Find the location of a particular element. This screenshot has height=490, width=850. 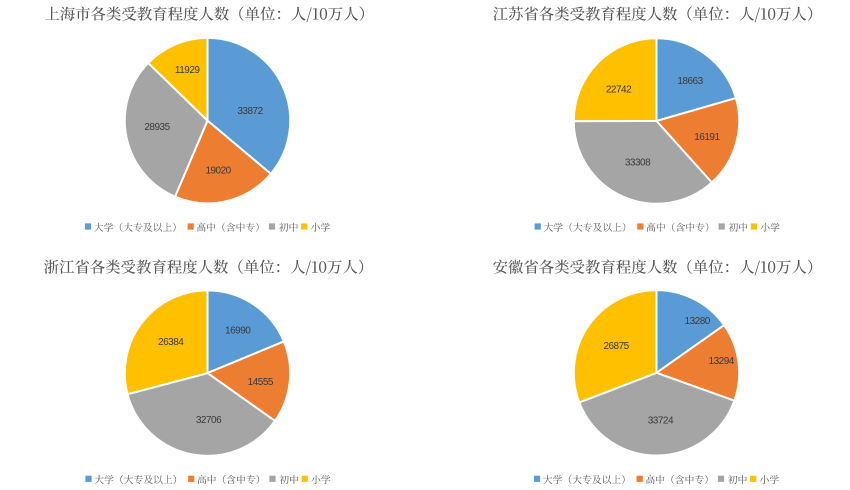

svg-text: 33724 is located at coordinates (661, 421).